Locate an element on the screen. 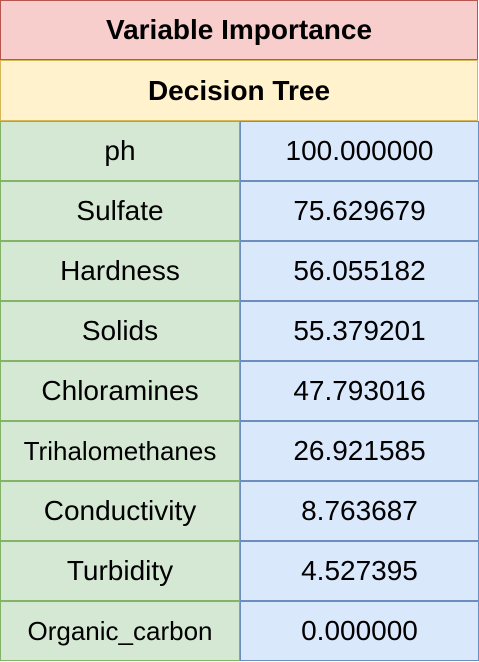 This screenshot has height=662, width=479. importance-value-cell: 8.763687 is located at coordinates (359, 511).